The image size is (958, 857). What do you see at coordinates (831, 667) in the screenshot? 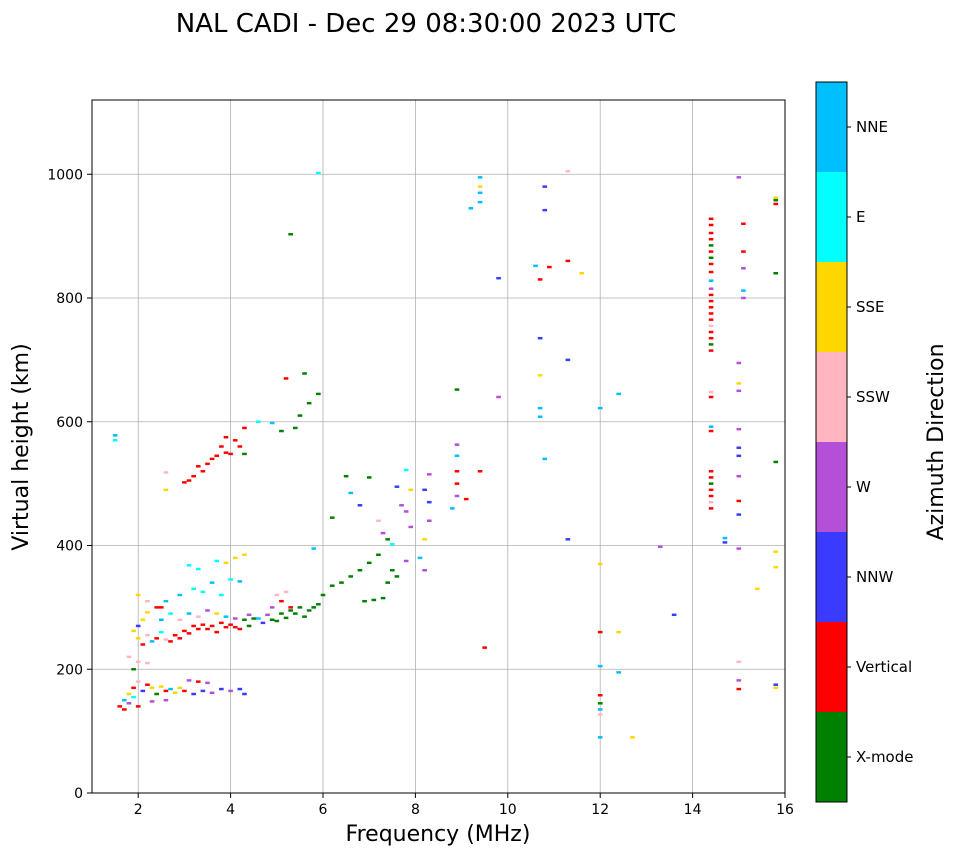
I see `colorbar-swatch-vertical` at bounding box center [831, 667].